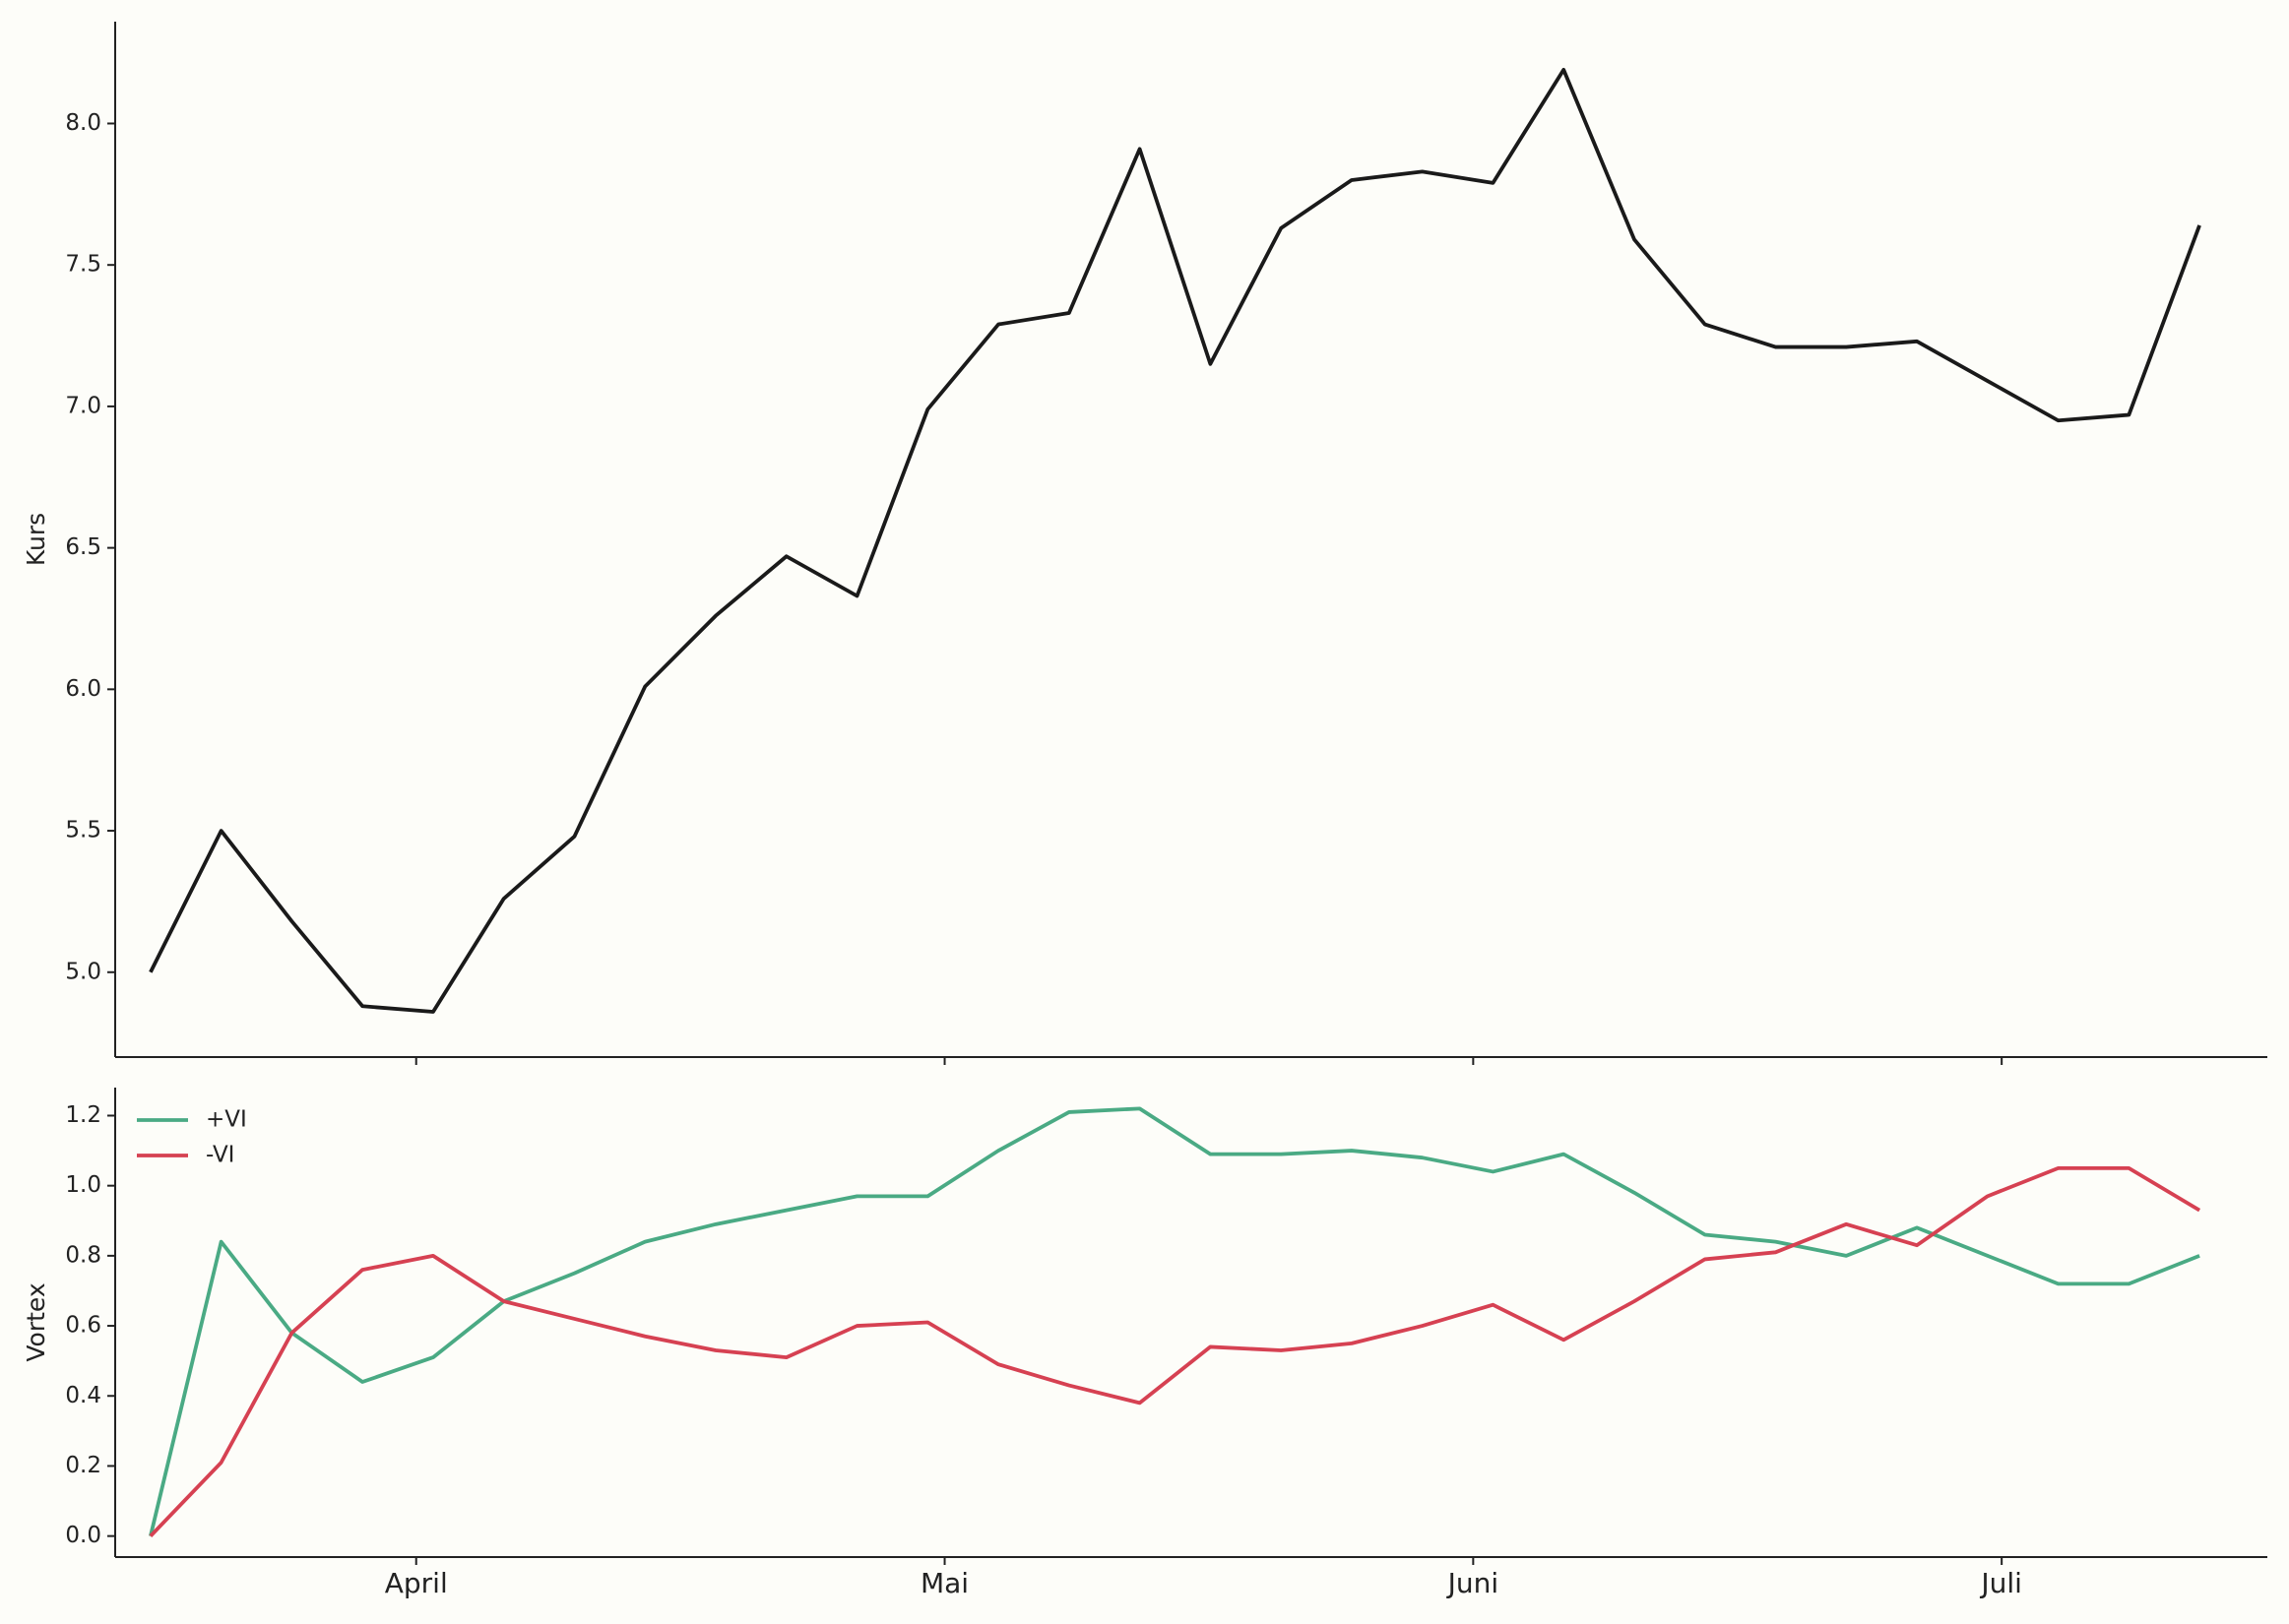 Image resolution: width=2289 pixels, height=1624 pixels. What do you see at coordinates (83, 265) in the screenshot?
I see `y-tick-label: 7.5` at bounding box center [83, 265].